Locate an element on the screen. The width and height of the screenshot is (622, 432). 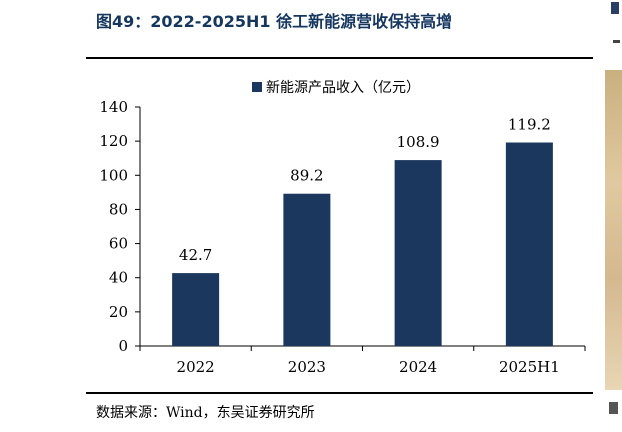
y-tick-label: 60 is located at coordinates (118, 244).